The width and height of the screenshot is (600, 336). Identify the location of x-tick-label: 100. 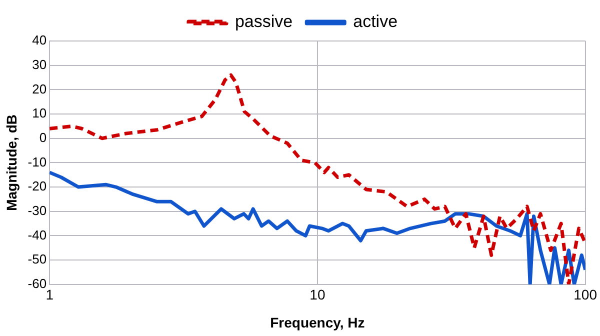
(586, 294).